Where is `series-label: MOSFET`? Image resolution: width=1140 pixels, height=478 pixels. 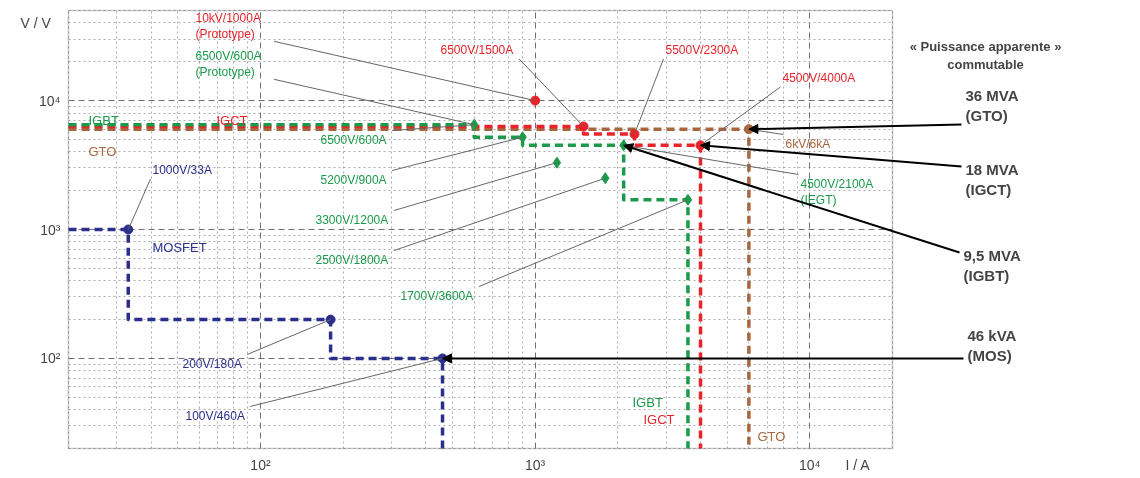
series-label: MOSFET is located at coordinates (179, 247).